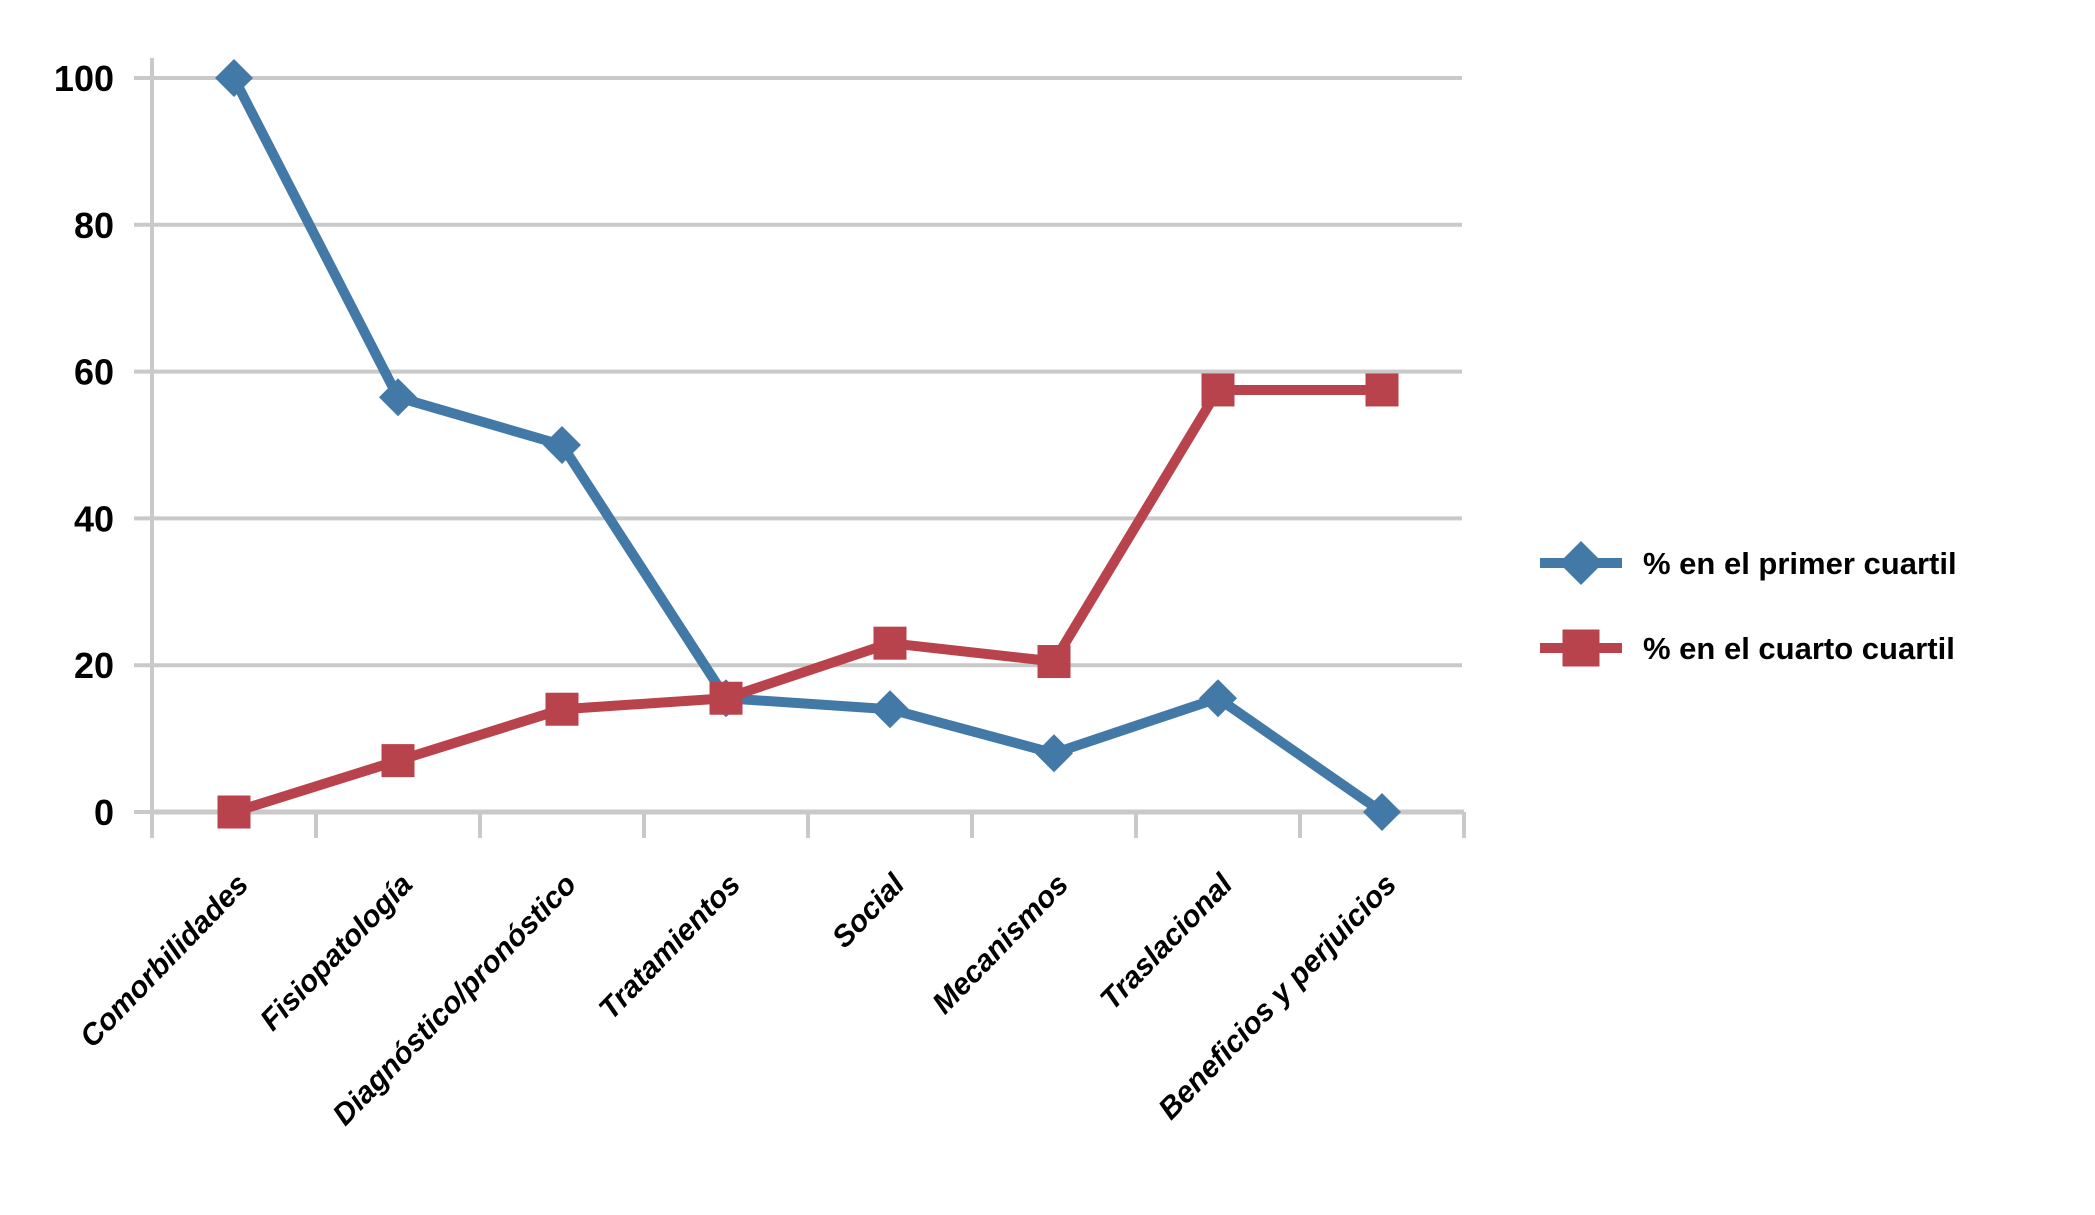  What do you see at coordinates (104, 812) in the screenshot?
I see `y-tick-label: 0` at bounding box center [104, 812].